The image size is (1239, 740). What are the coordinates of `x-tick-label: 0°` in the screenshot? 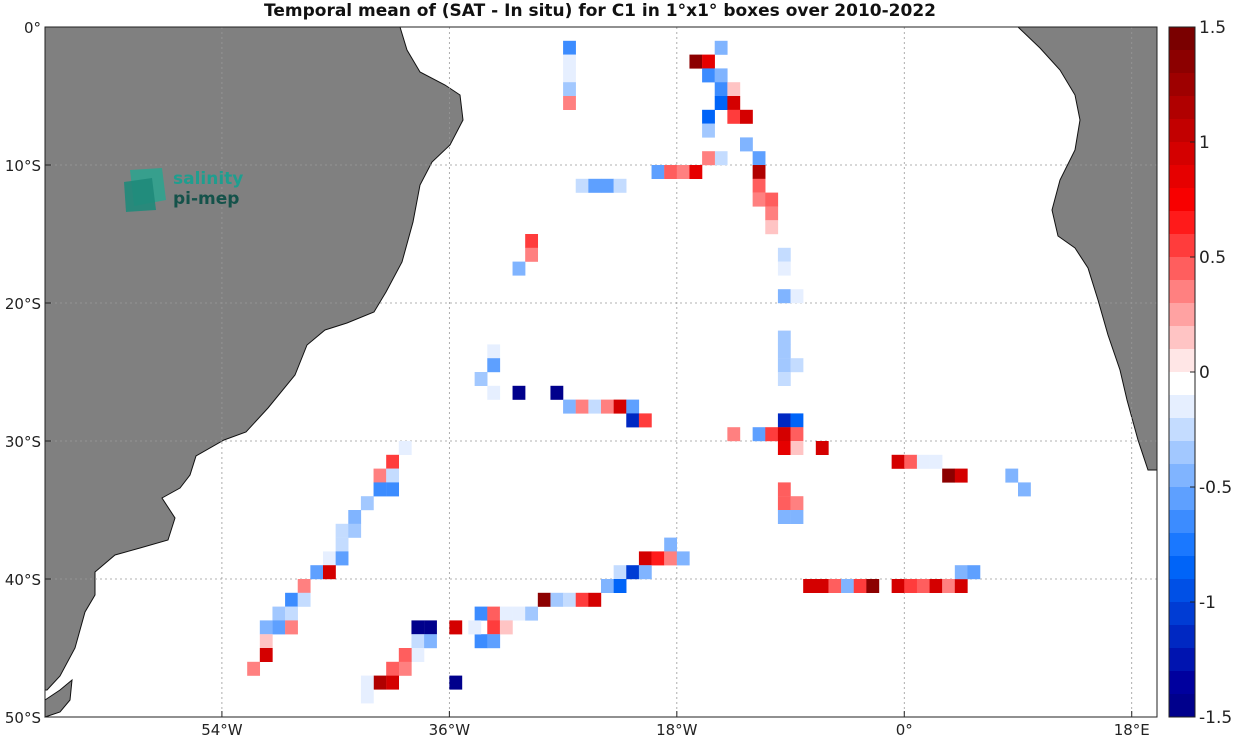 It's located at (904, 730).